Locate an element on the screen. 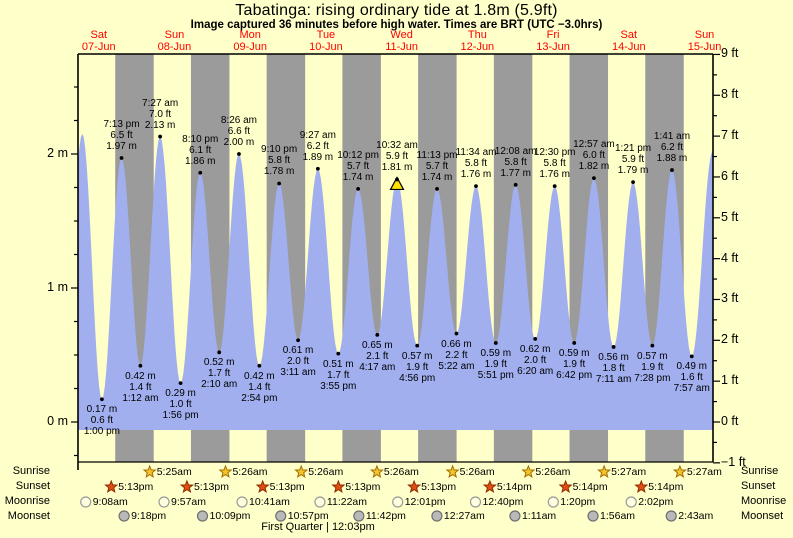  annotation-line: 0.51 m is located at coordinates (338, 364).